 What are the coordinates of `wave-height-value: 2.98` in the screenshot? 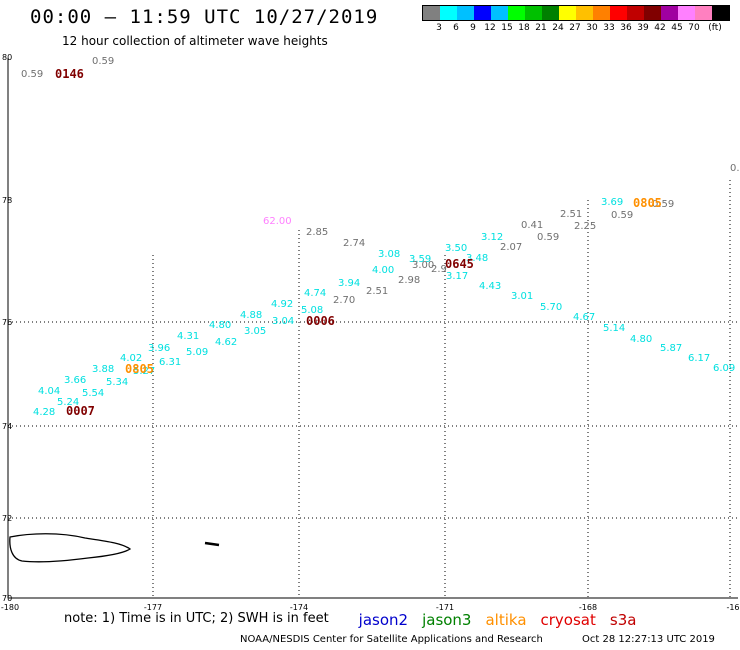 It's located at (409, 280).